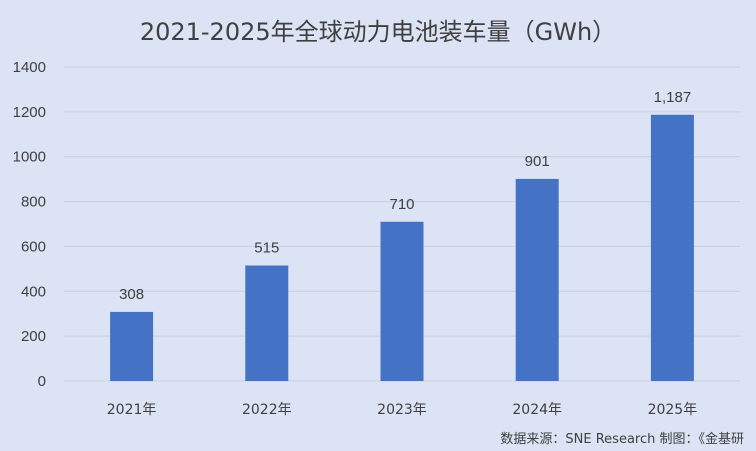  Describe the element at coordinates (267, 410) in the screenshot. I see `x-tick-label: 2022年` at that location.